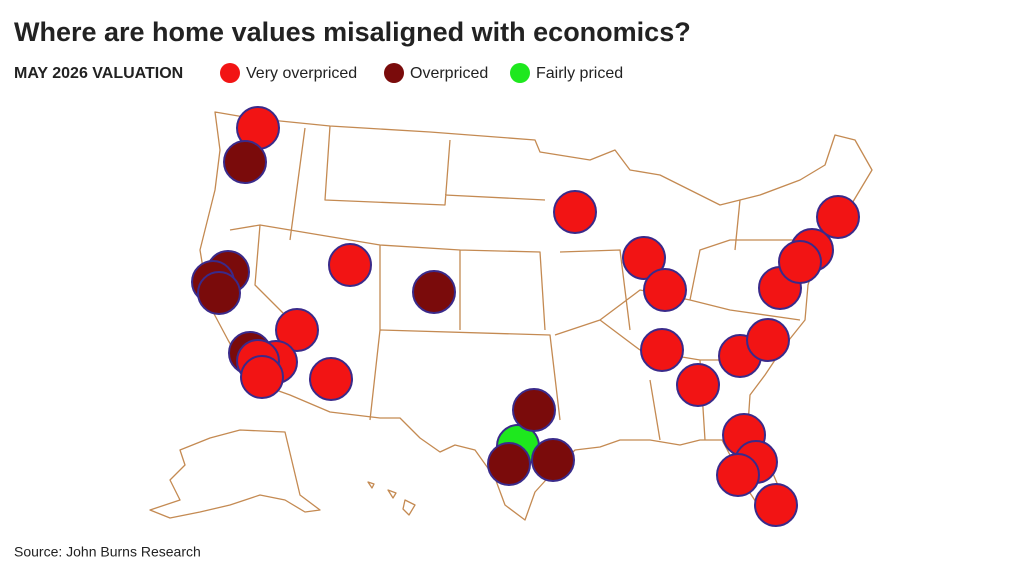  What do you see at coordinates (391, 498) in the screenshot?
I see `hawaii` at bounding box center [391, 498].